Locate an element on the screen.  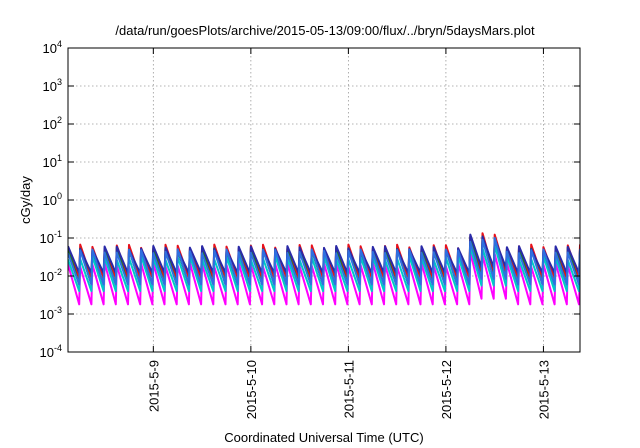
y-tick-label: 10⁻³ is located at coordinates (51, 313).